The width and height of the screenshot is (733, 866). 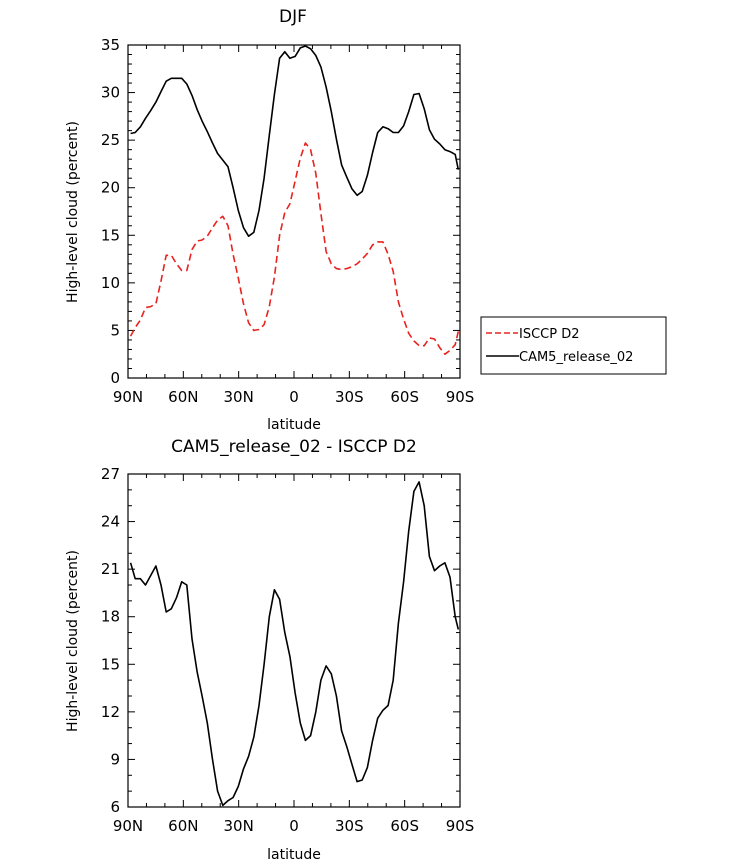 I want to click on legend-box, so click(x=573, y=345).